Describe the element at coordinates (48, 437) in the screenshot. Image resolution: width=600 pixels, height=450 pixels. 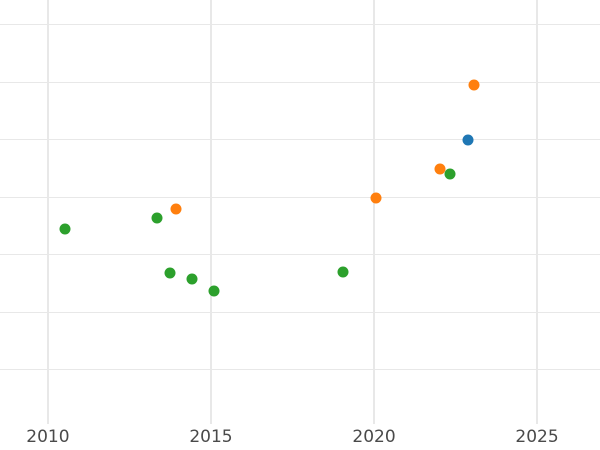
I see `x-tick-label: 2010` at that location.